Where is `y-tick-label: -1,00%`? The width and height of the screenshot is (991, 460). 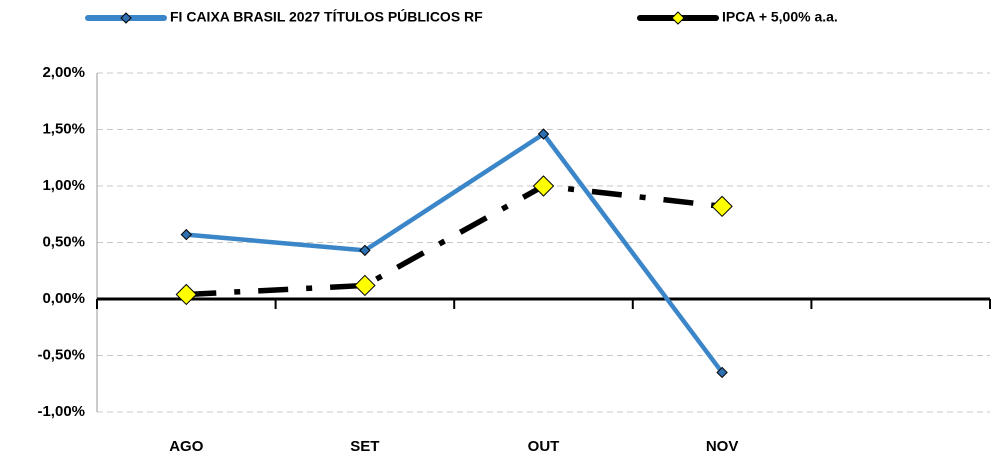
y-tick-label: -1,00% is located at coordinates (61, 411).